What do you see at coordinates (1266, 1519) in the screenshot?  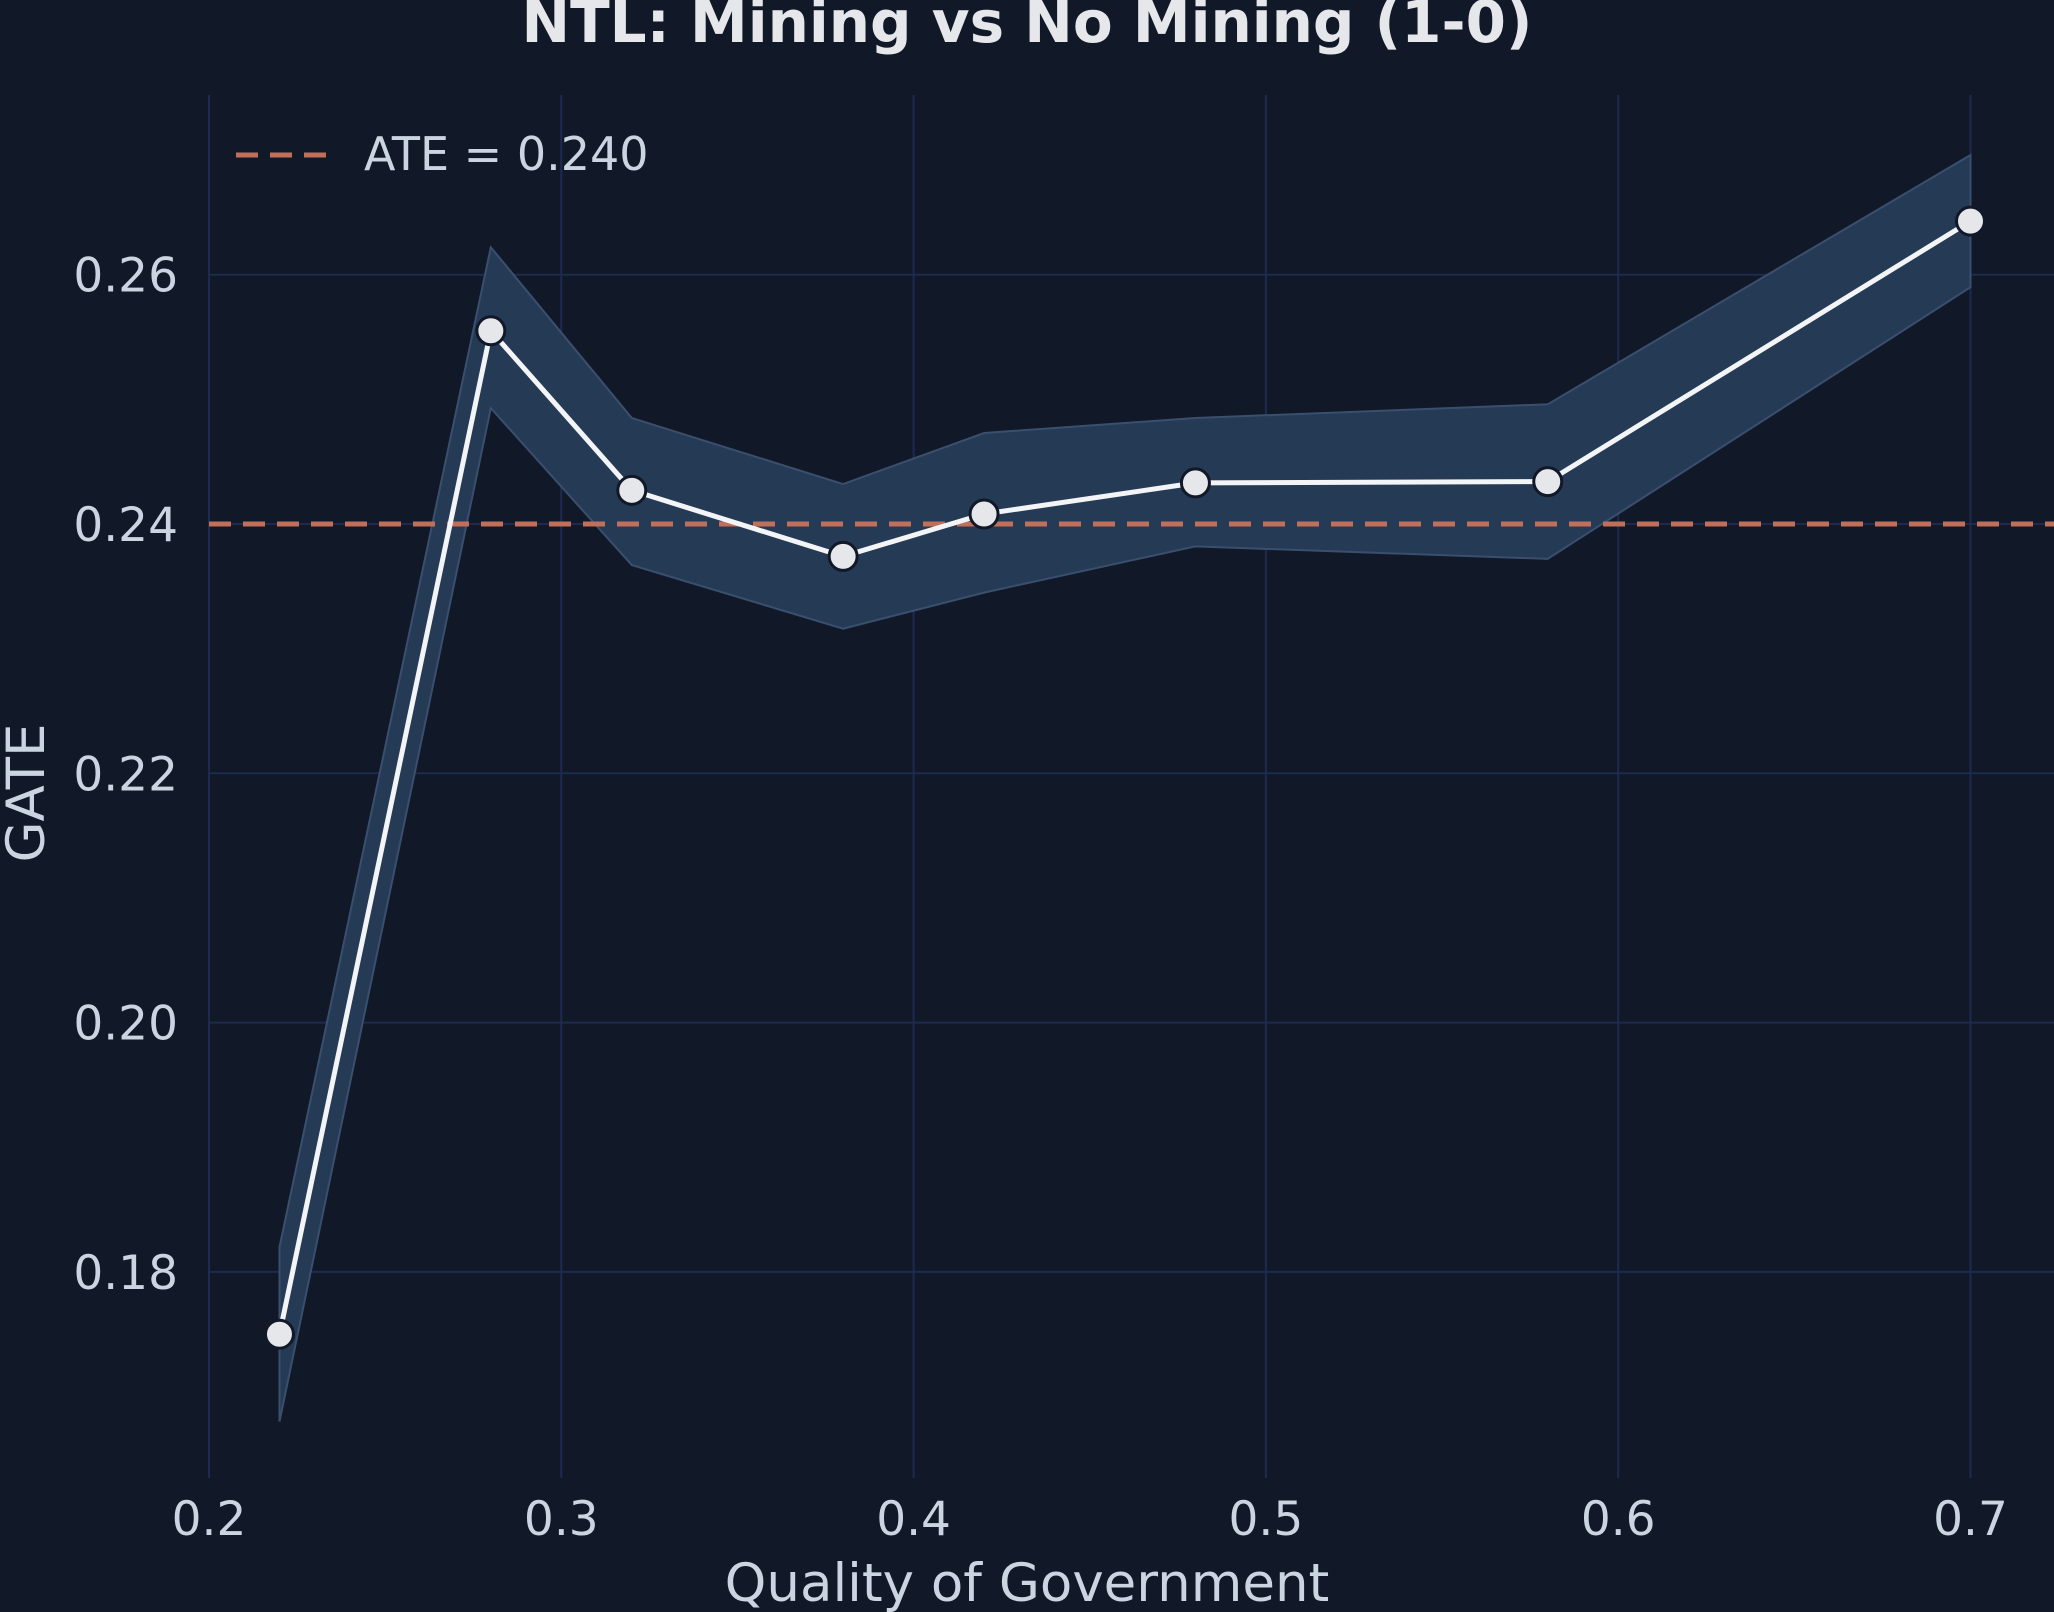 I see `x-tick-label: 0.5` at bounding box center [1266, 1519].